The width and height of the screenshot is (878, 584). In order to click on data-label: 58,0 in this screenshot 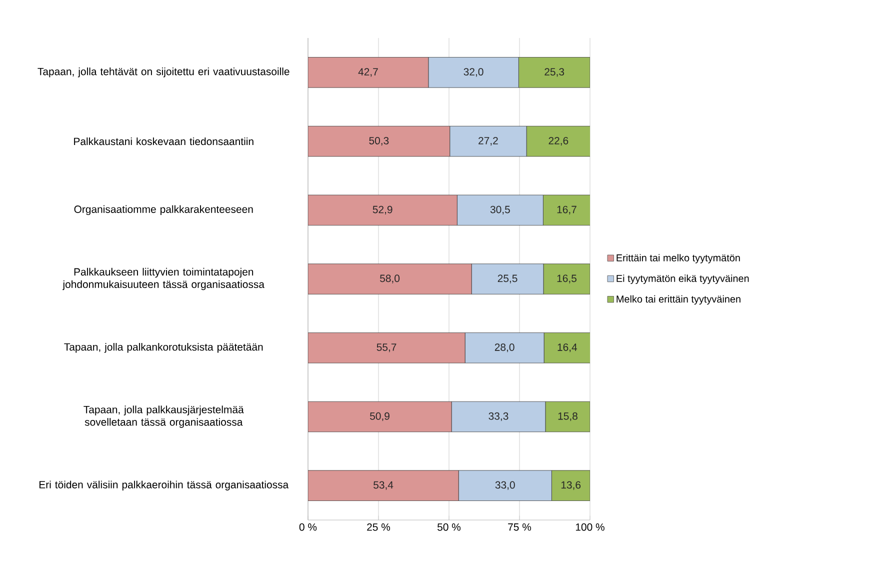, I will do `click(390, 279)`.